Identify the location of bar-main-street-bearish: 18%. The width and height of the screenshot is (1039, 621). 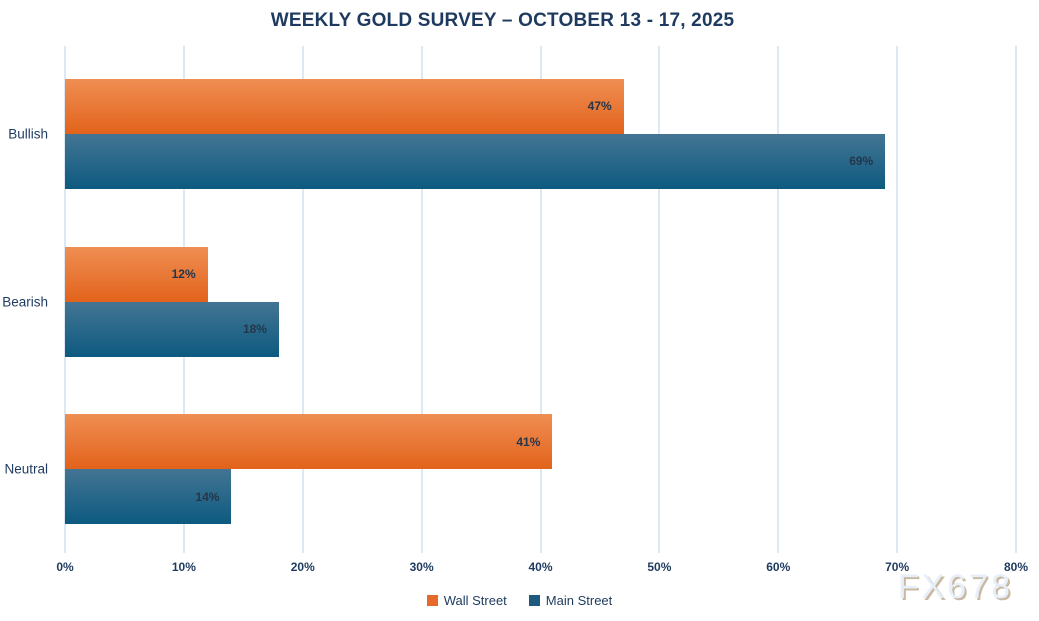
(172, 329).